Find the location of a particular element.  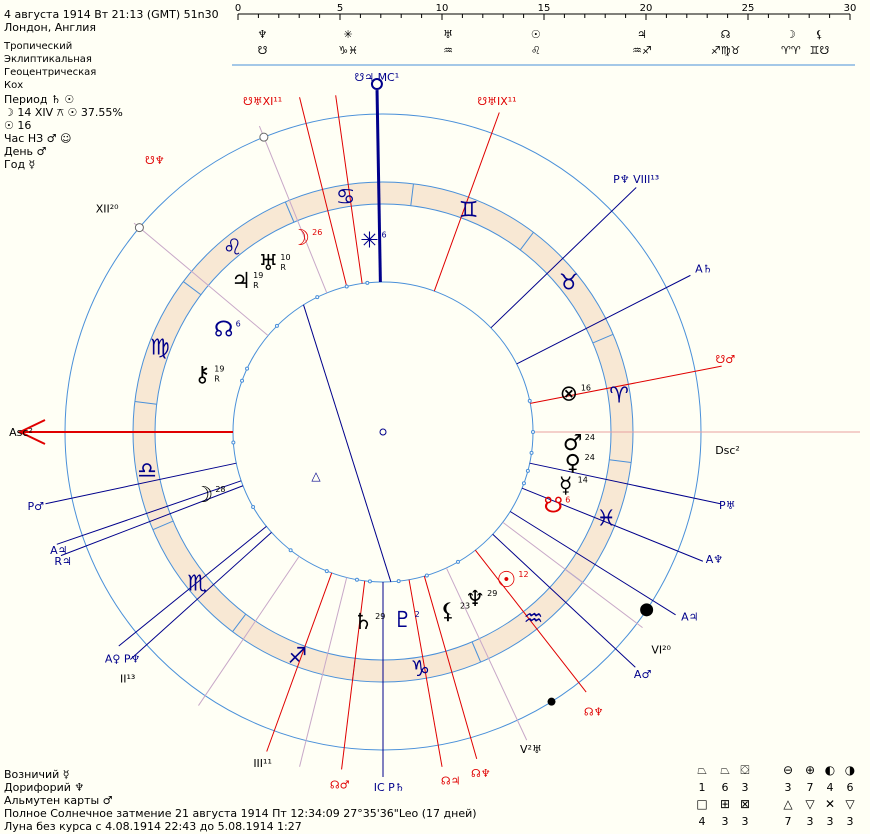

planet-marker: ♀ 24 is located at coordinates (580, 463).